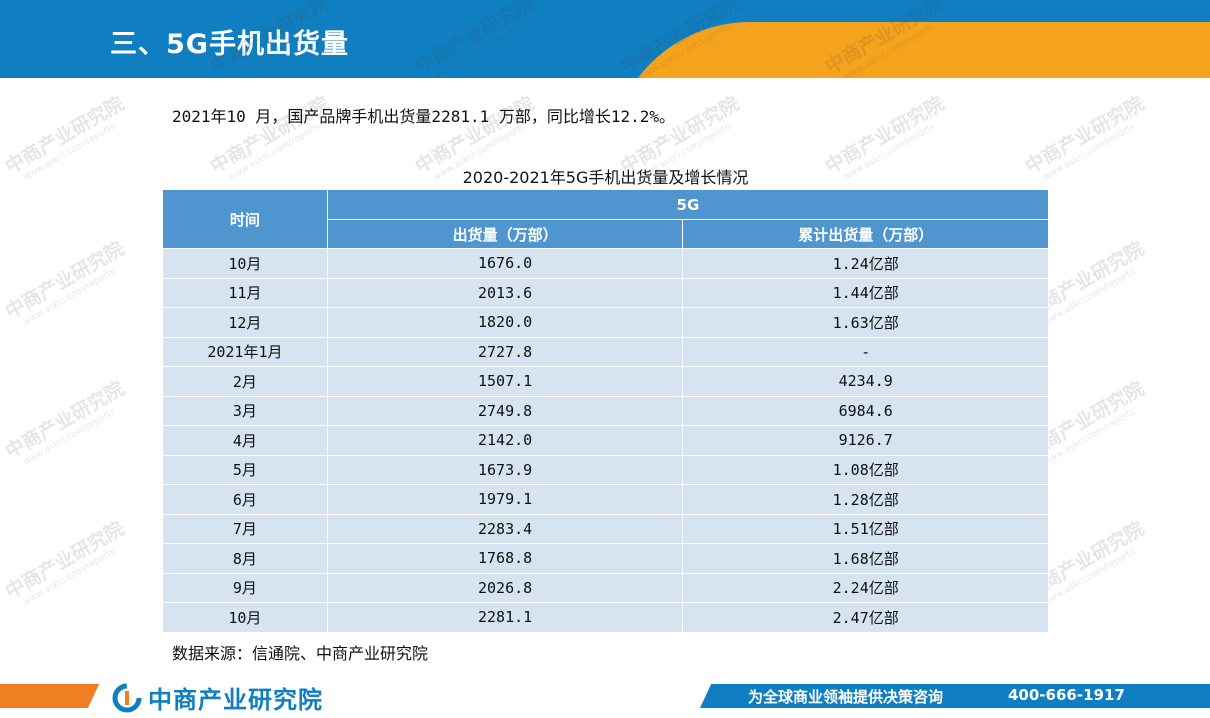 This screenshot has height=718, width=1210. What do you see at coordinates (245, 381) in the screenshot?
I see `cell-time: 2月` at bounding box center [245, 381].